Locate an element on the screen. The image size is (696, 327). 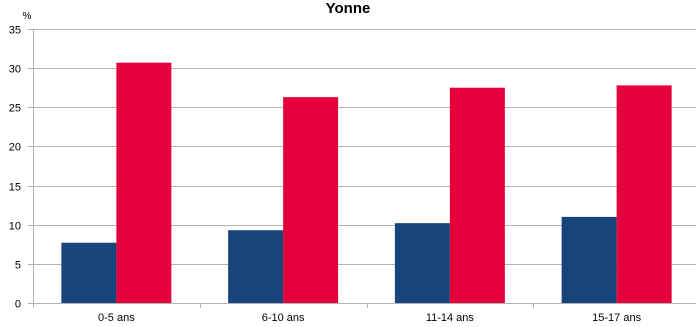
y-tick-labels: 0 5 10 15 20 25 30 35 is located at coordinates (15, 168).